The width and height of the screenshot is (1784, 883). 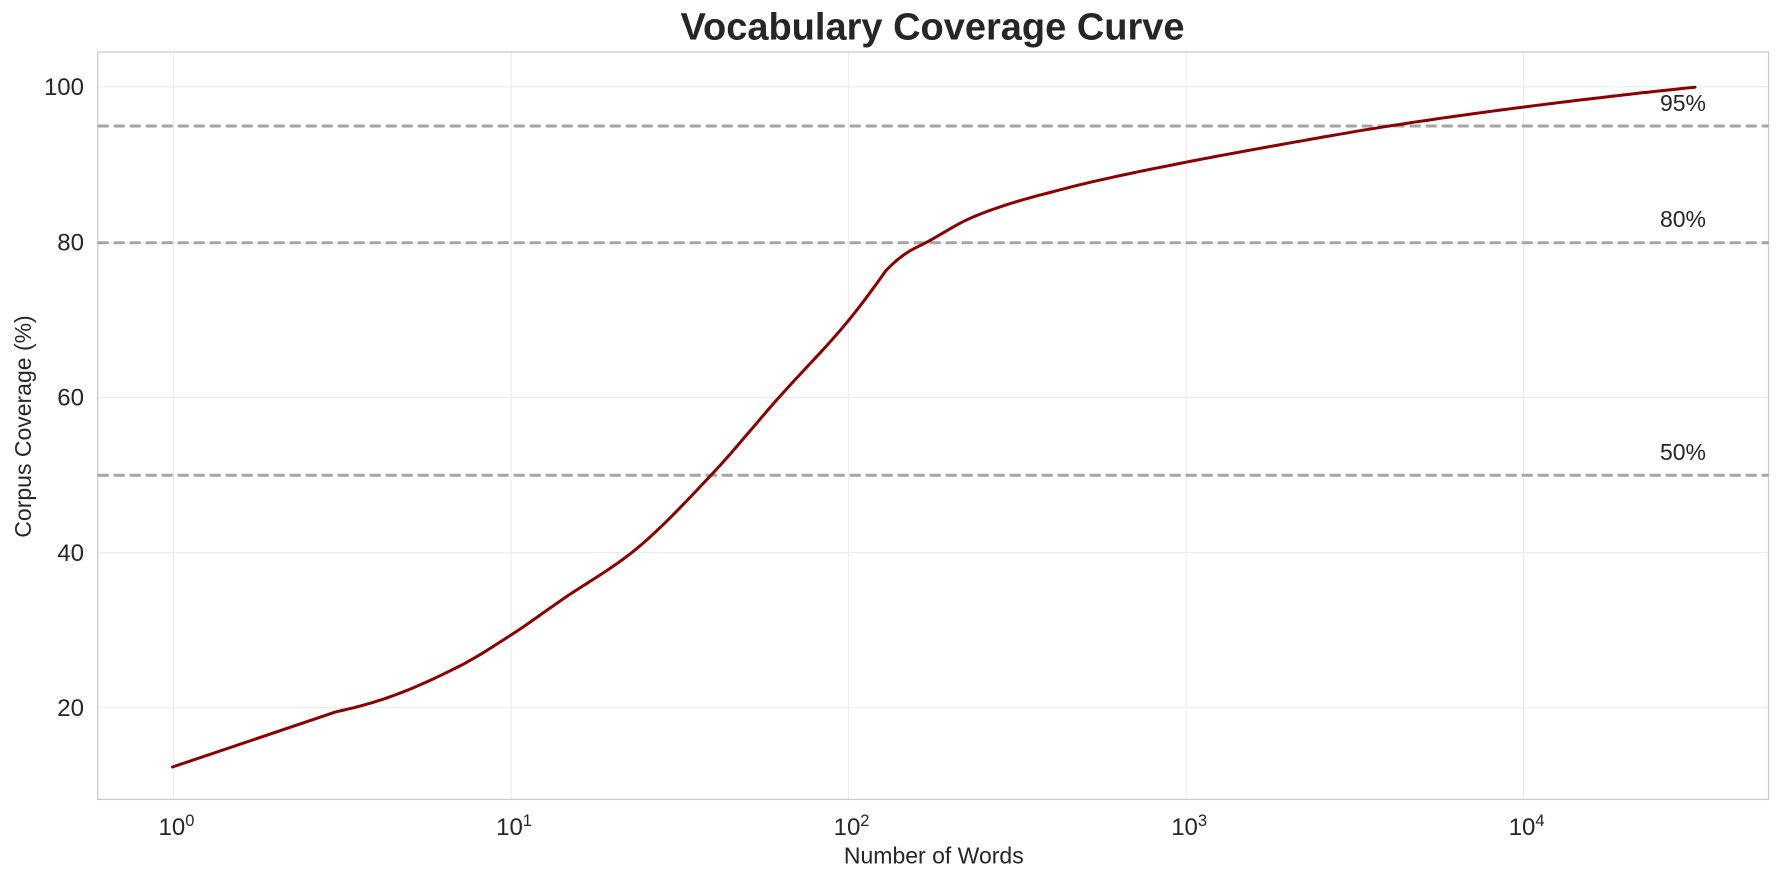 What do you see at coordinates (70, 243) in the screenshot?
I see `svg-text: 80` at bounding box center [70, 243].